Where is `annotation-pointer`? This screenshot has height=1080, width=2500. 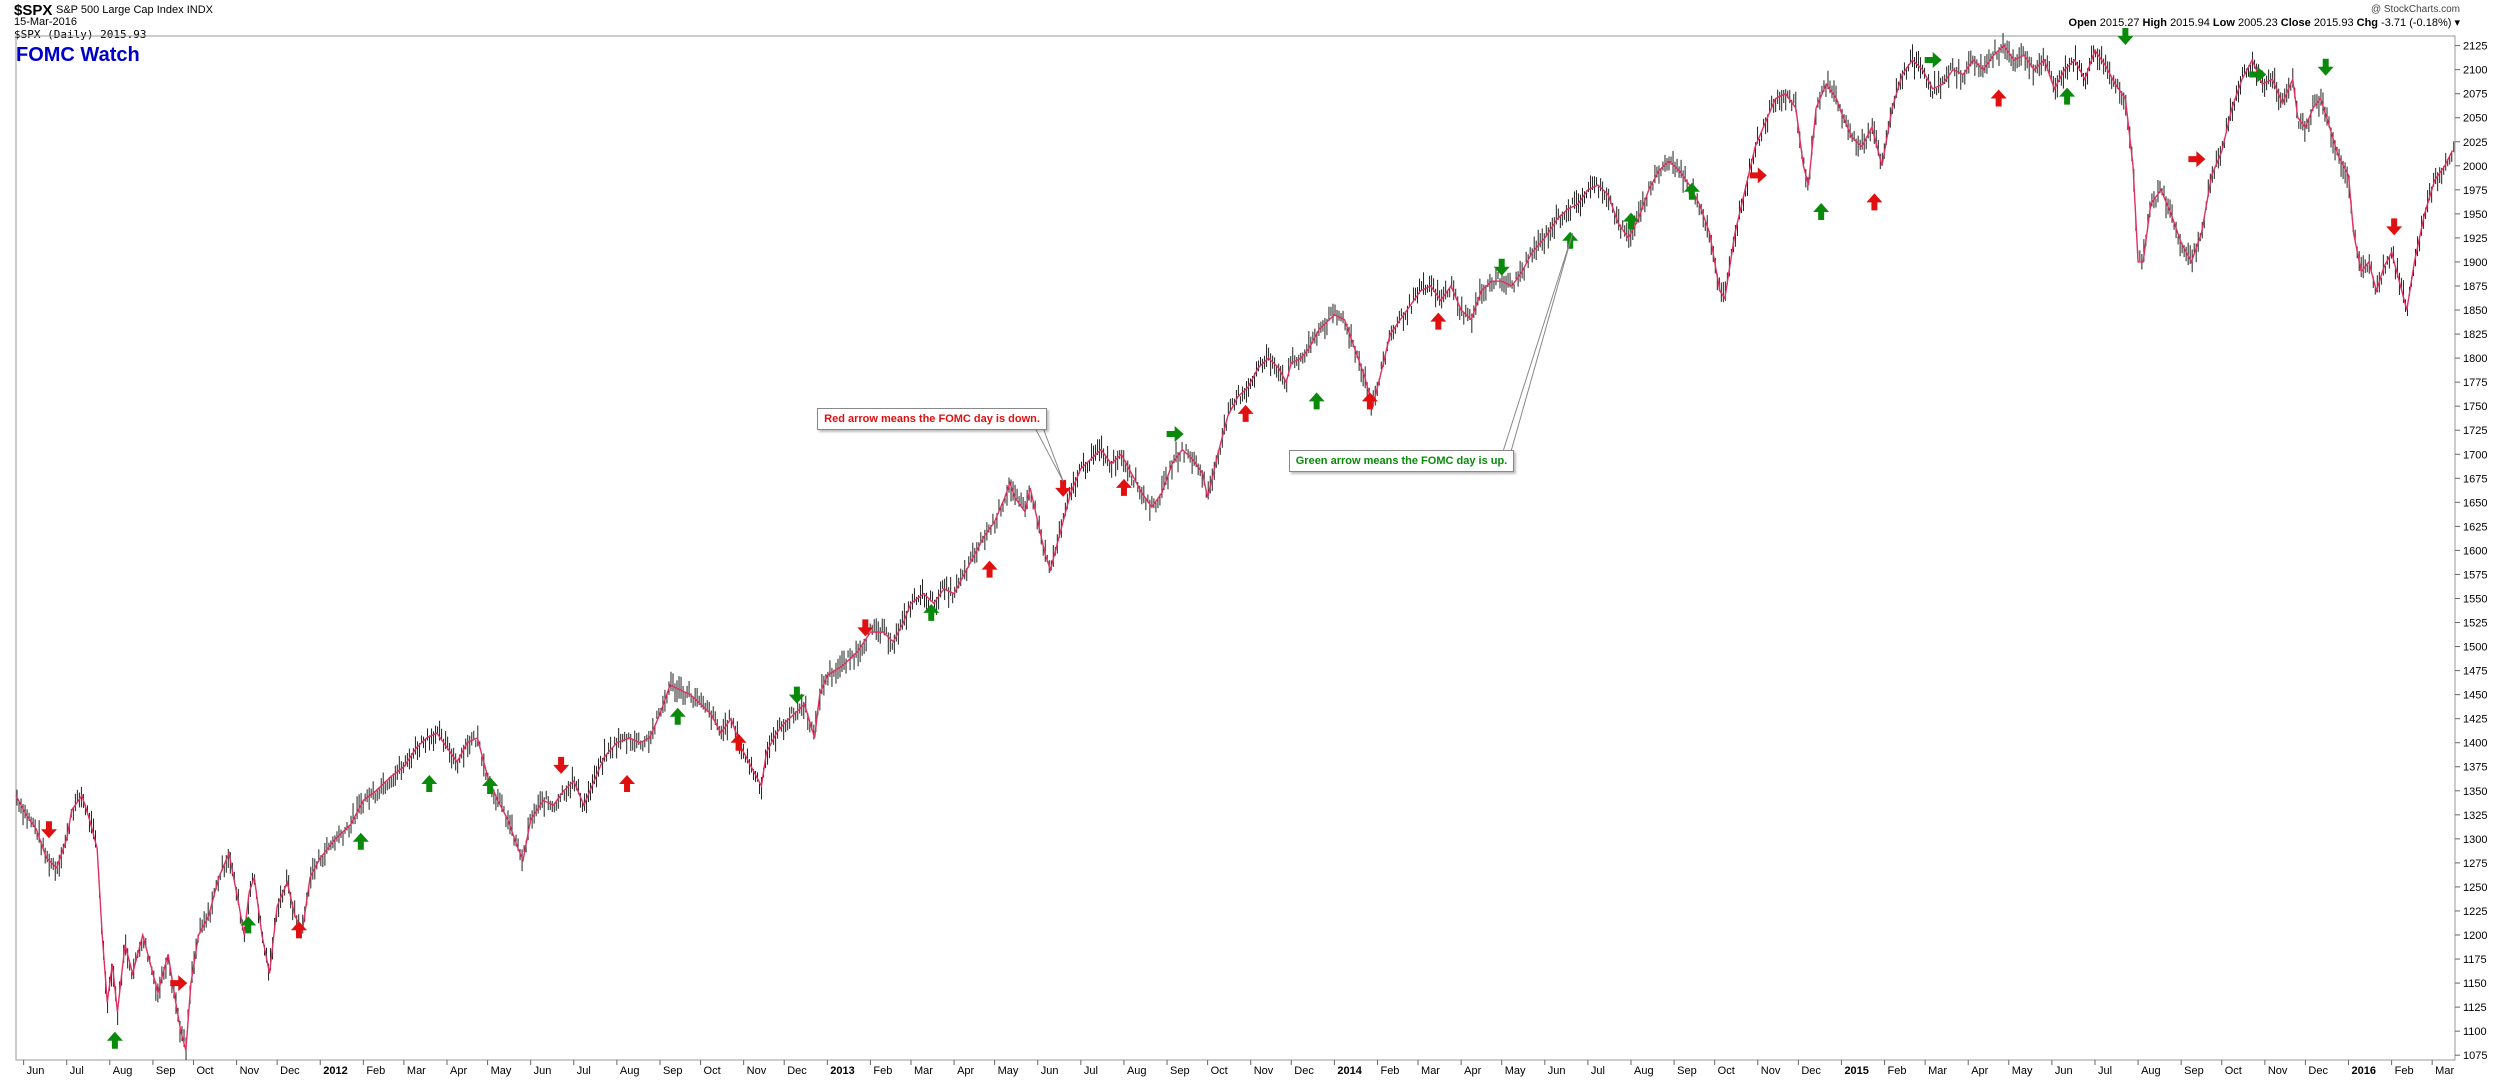 annotation-pointer is located at coordinates (1049, 454).